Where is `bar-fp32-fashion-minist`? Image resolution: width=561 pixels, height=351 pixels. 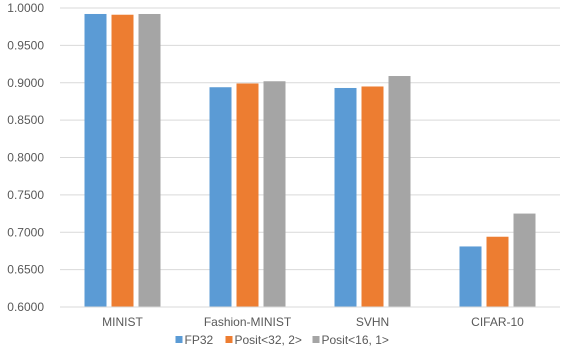
bar-fp32-fashion-minist is located at coordinates (220, 197).